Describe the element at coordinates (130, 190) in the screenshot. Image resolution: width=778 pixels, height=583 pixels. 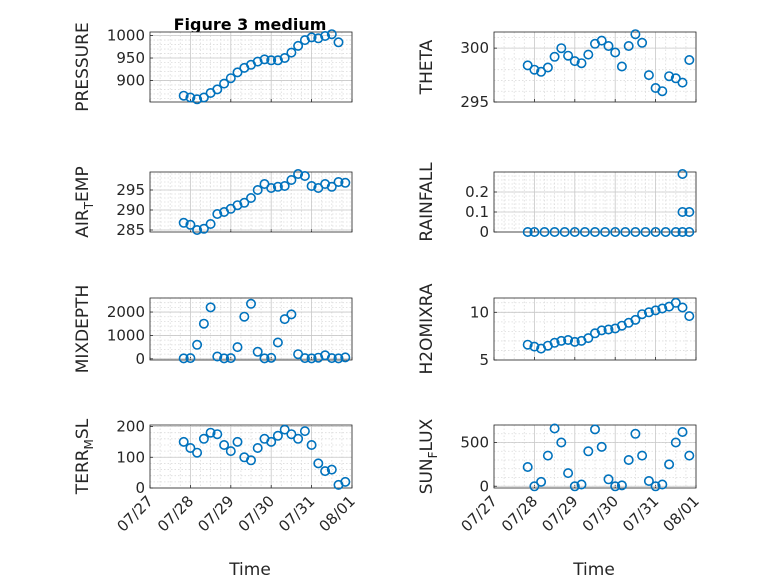
I see `y-tick-label: 295` at that location.